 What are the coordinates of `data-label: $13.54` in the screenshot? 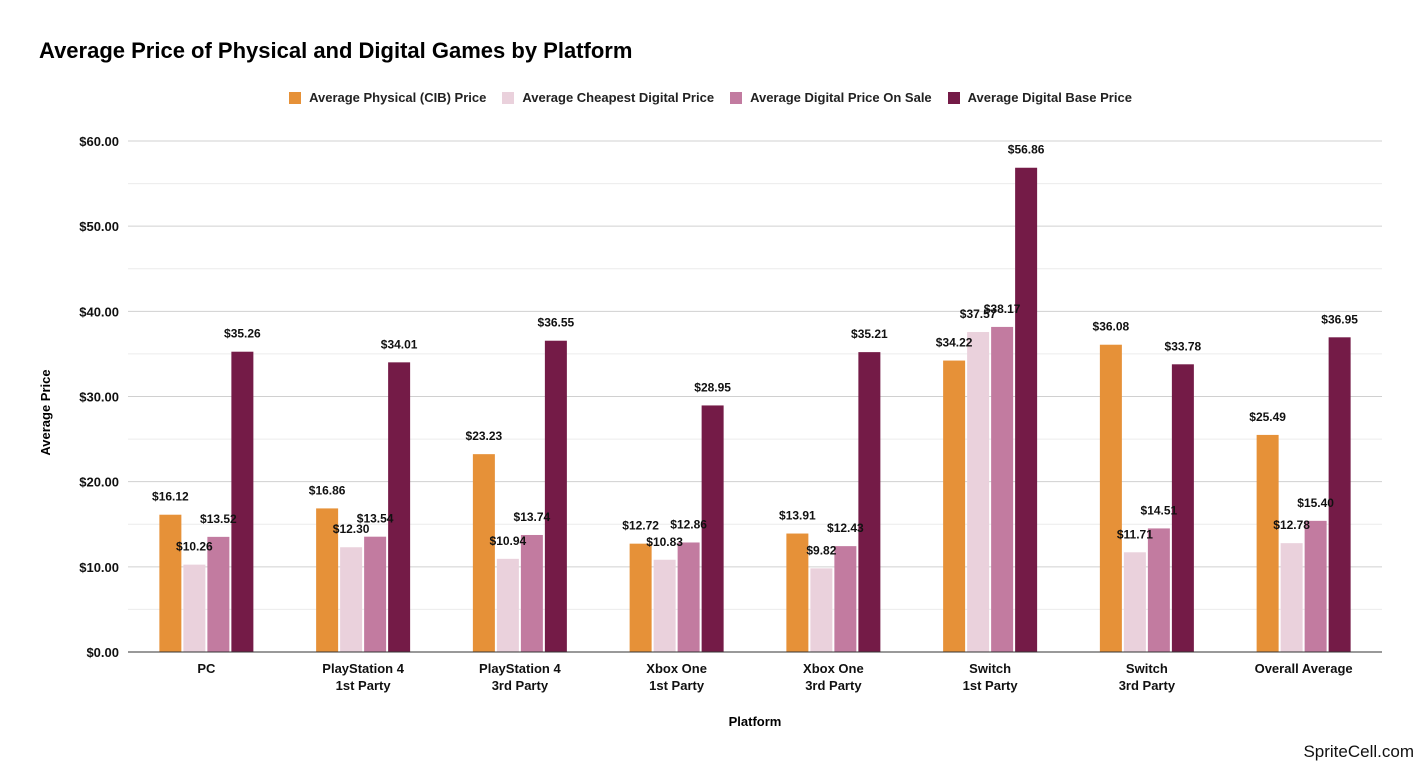 It's located at (375, 519).